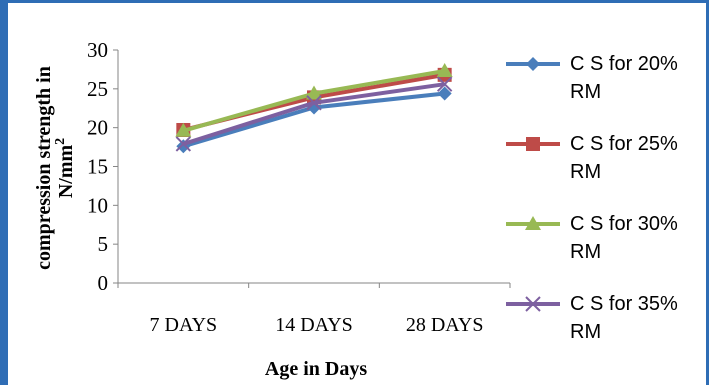  I want to click on y-tick-label: 15, so click(97, 167).